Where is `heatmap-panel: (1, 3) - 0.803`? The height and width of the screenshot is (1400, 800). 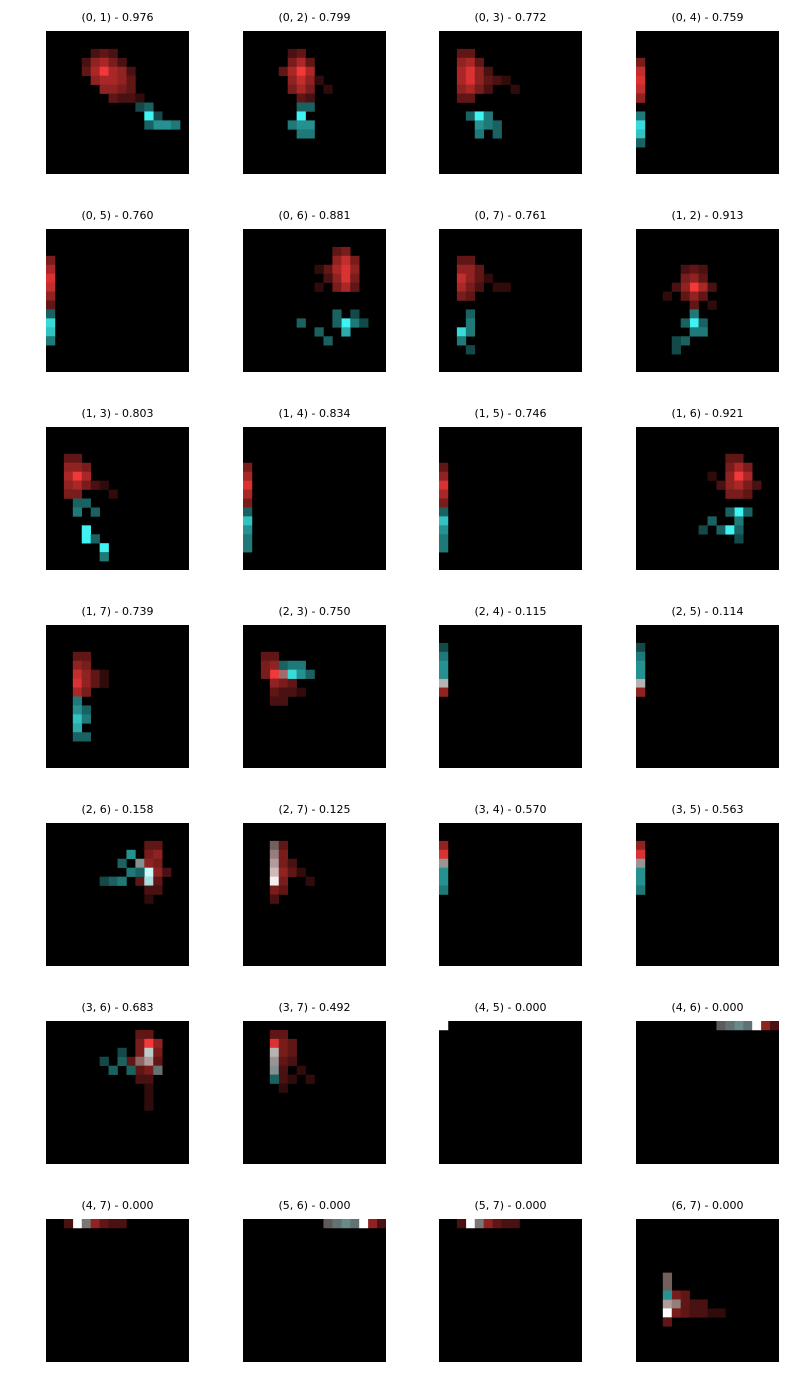 heatmap-panel: (1, 3) - 0.803 is located at coordinates (117, 488).